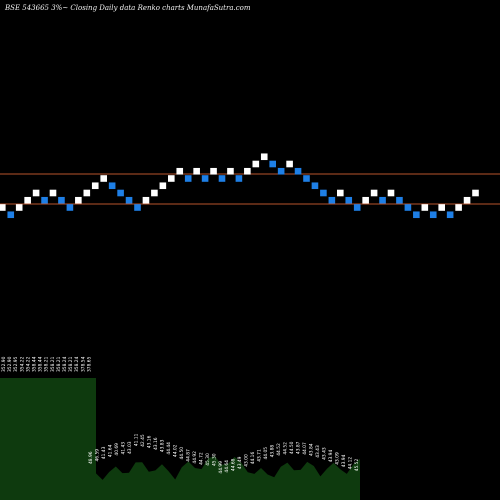  What do you see at coordinates (247, 460) in the screenshot?
I see `brick-label: 43.00` at bounding box center [247, 460].